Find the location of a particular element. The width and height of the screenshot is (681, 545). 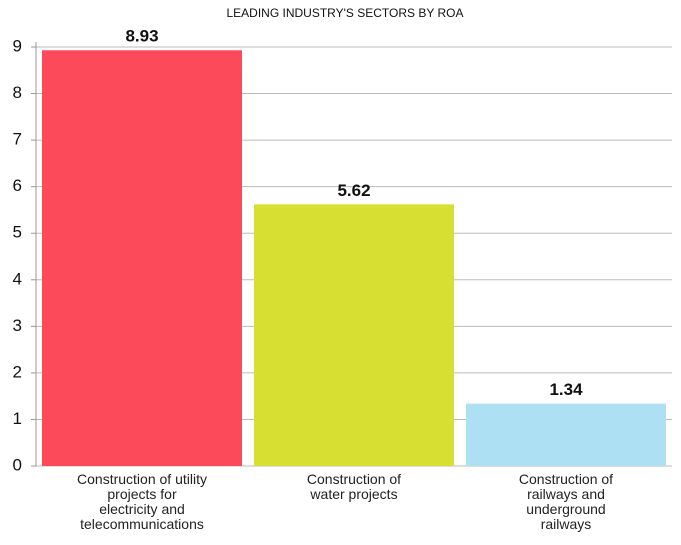

chart-title: LEADING INDUSTRY'S SECTORS BY ROA is located at coordinates (344, 13).